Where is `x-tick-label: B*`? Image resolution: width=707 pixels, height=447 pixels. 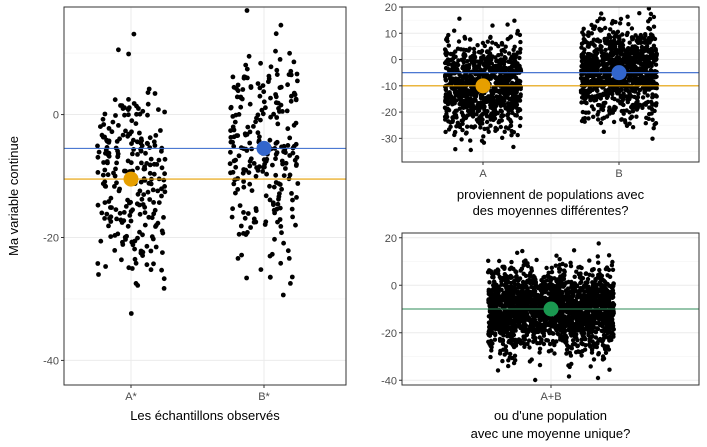 x-tick-label: B* is located at coordinates (264, 397).